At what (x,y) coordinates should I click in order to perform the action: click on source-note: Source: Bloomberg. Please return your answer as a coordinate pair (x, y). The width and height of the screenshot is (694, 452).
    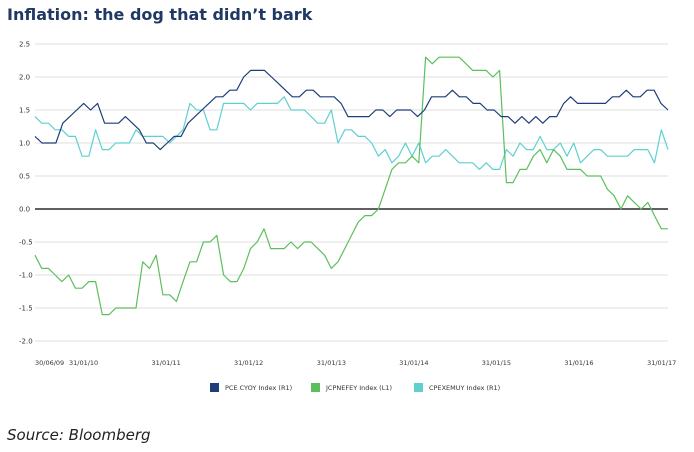
    Looking at the image, I should click on (79, 435).